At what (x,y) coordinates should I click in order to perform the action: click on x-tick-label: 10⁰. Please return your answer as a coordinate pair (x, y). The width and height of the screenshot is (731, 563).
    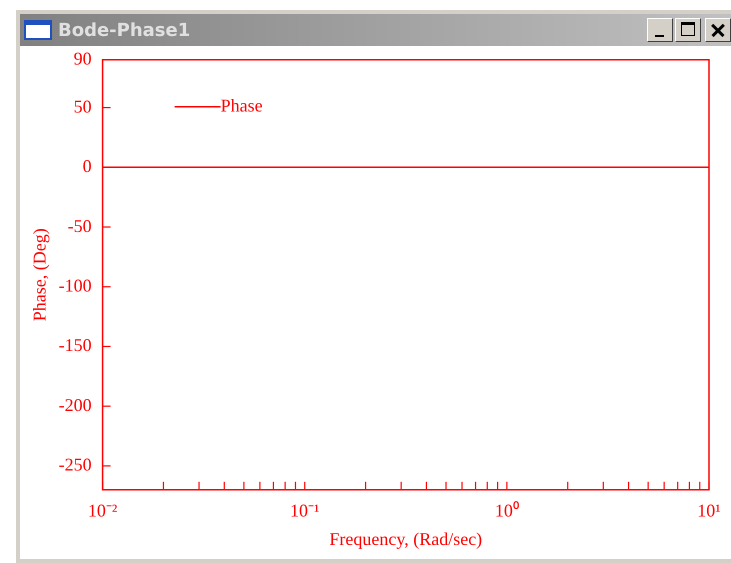
    Looking at the image, I should click on (506, 510).